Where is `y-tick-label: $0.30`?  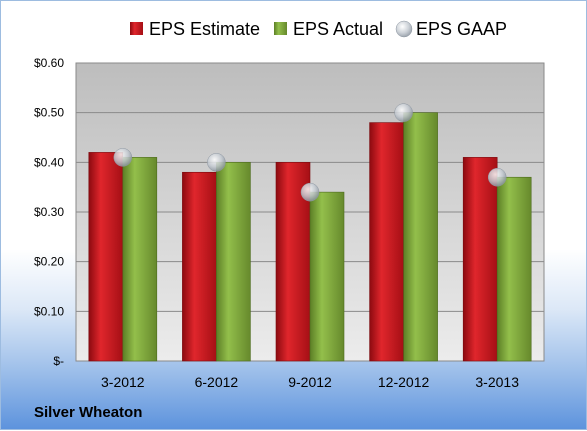 y-tick-label: $0.30 is located at coordinates (49, 212).